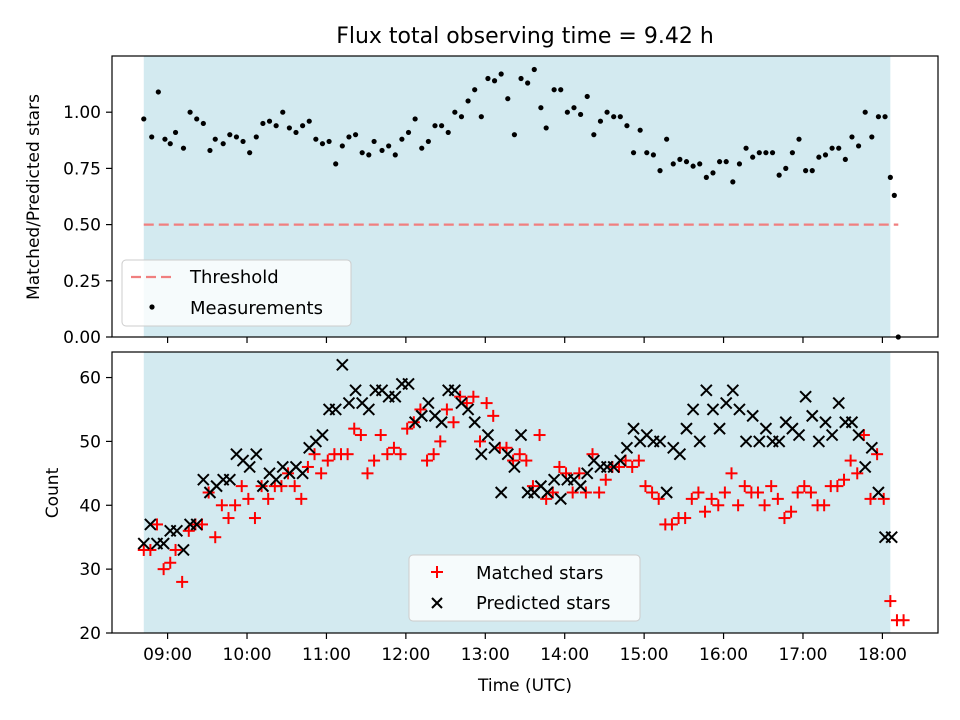  What do you see at coordinates (525, 340) in the screenshot?
I see `top-x-ticks` at bounding box center [525, 340].